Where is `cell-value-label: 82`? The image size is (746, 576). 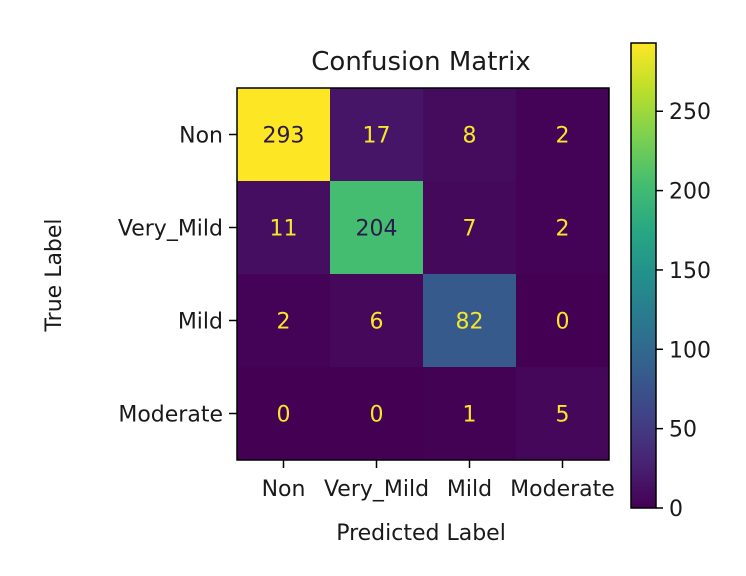 cell-value-label: 82 is located at coordinates (470, 322).